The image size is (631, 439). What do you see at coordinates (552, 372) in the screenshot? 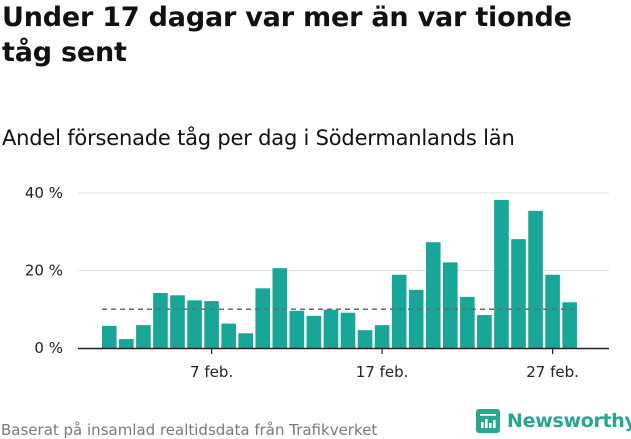
I see `x-tick-label: 27 feb.` at bounding box center [552, 372].